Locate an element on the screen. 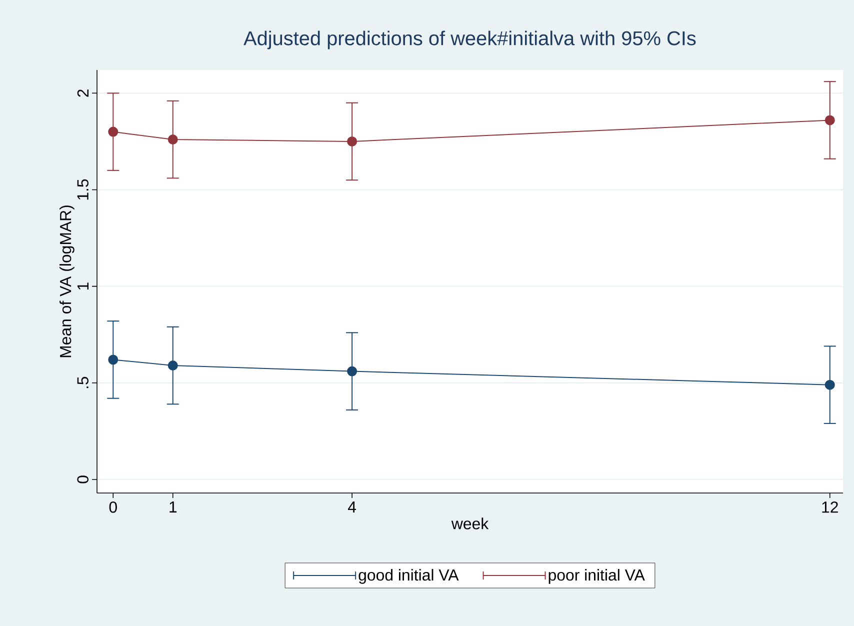 The height and width of the screenshot is (626, 854). legend-label: poor initial VA is located at coordinates (596, 576).